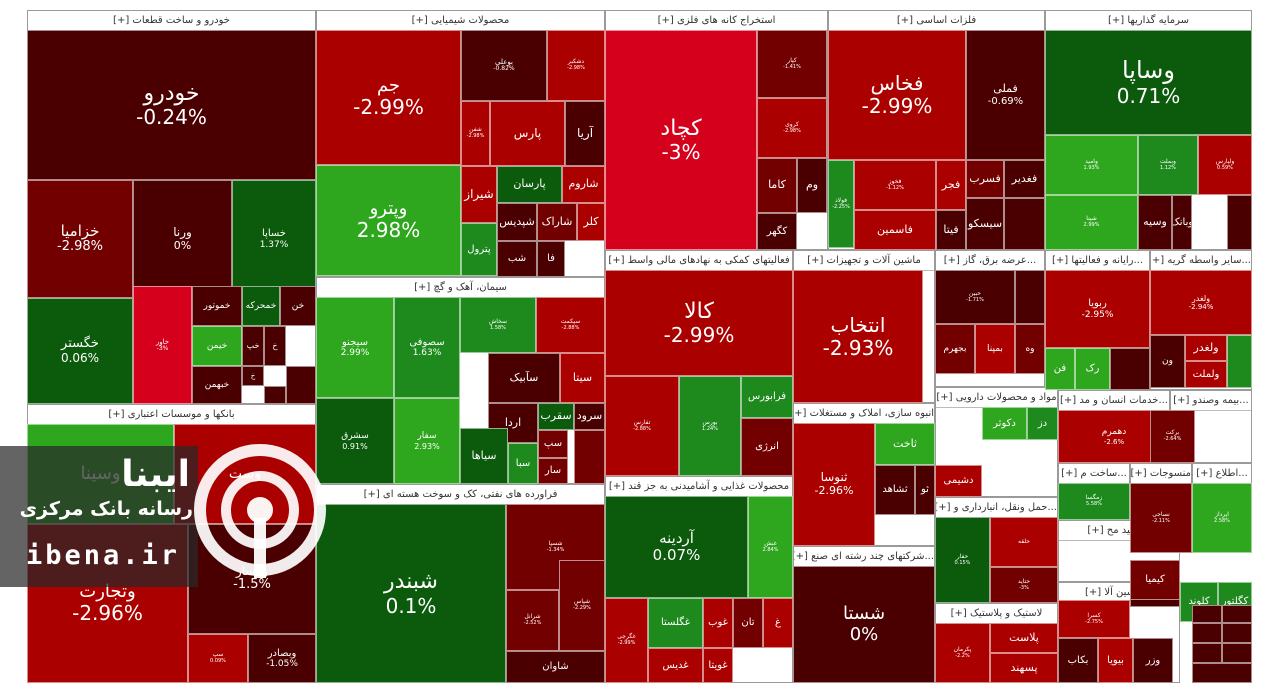 The width and height of the screenshot is (1280, 699). Describe the element at coordinates (834, 484) in the screenshot. I see `stock-tile: ثنوسا -2.96%` at that location.